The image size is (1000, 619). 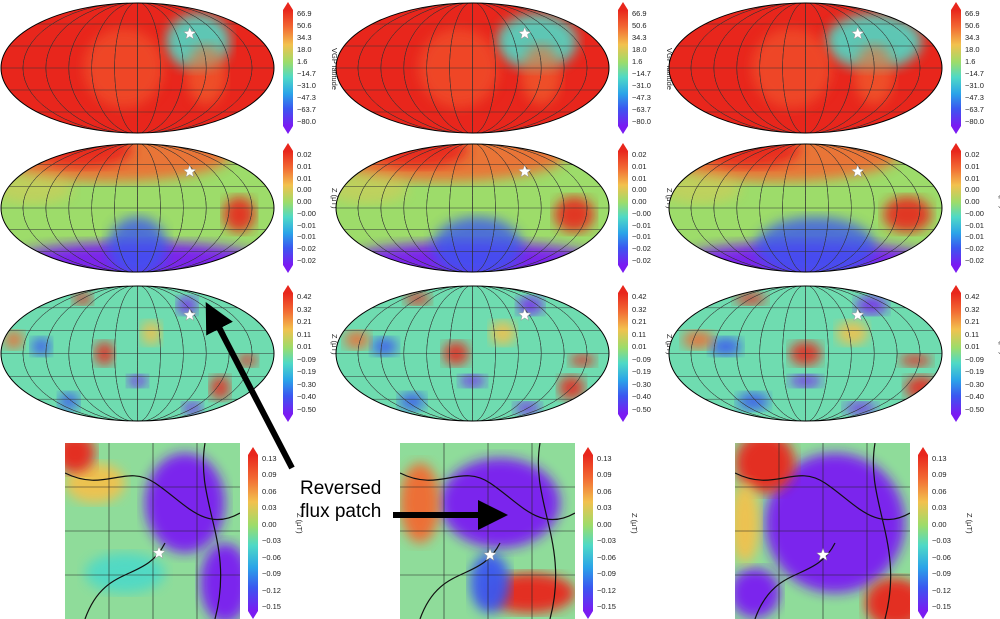 What do you see at coordinates (606, 606) in the screenshot?
I see `colorbar-tick-label: −0.15` at bounding box center [606, 606].